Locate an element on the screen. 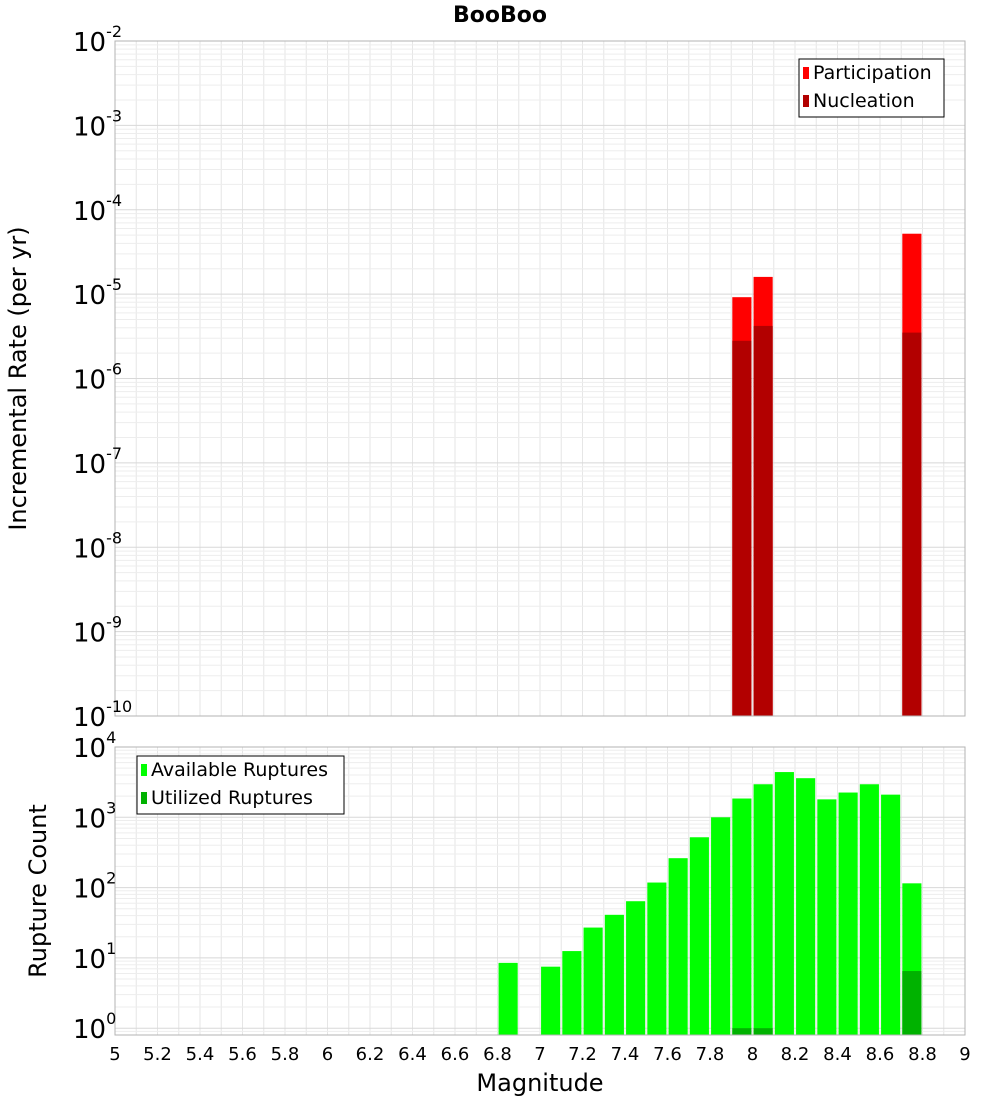 Image resolution: width=1000 pixels, height=1100 pixels. bar-available-ruptures-8.15 is located at coordinates (784, 903).